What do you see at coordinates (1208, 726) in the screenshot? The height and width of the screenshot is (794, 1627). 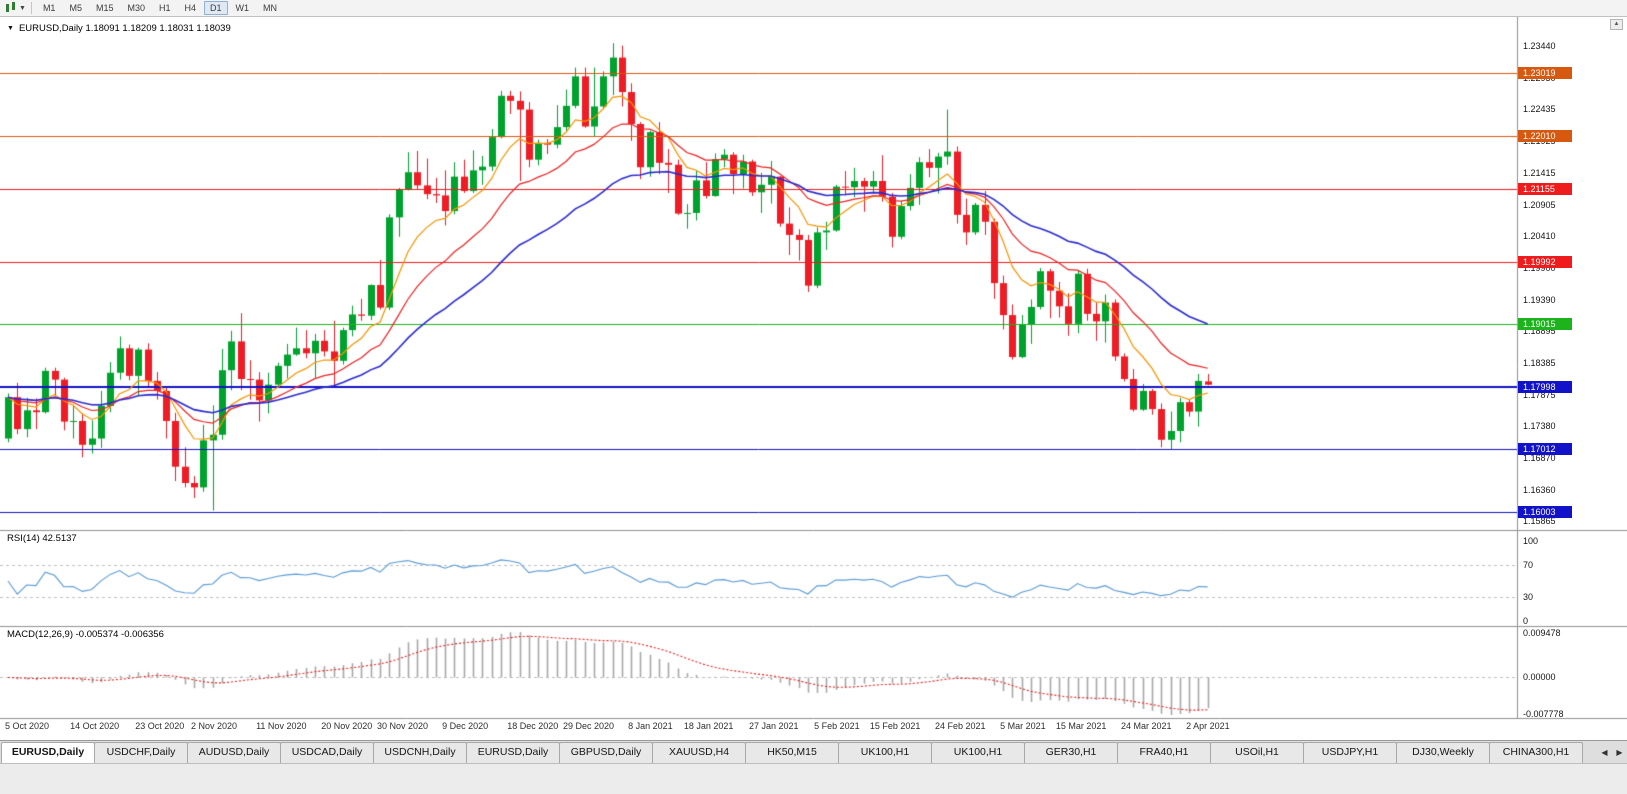 I see `time-axis-label: 2 Apr 2021` at bounding box center [1208, 726].